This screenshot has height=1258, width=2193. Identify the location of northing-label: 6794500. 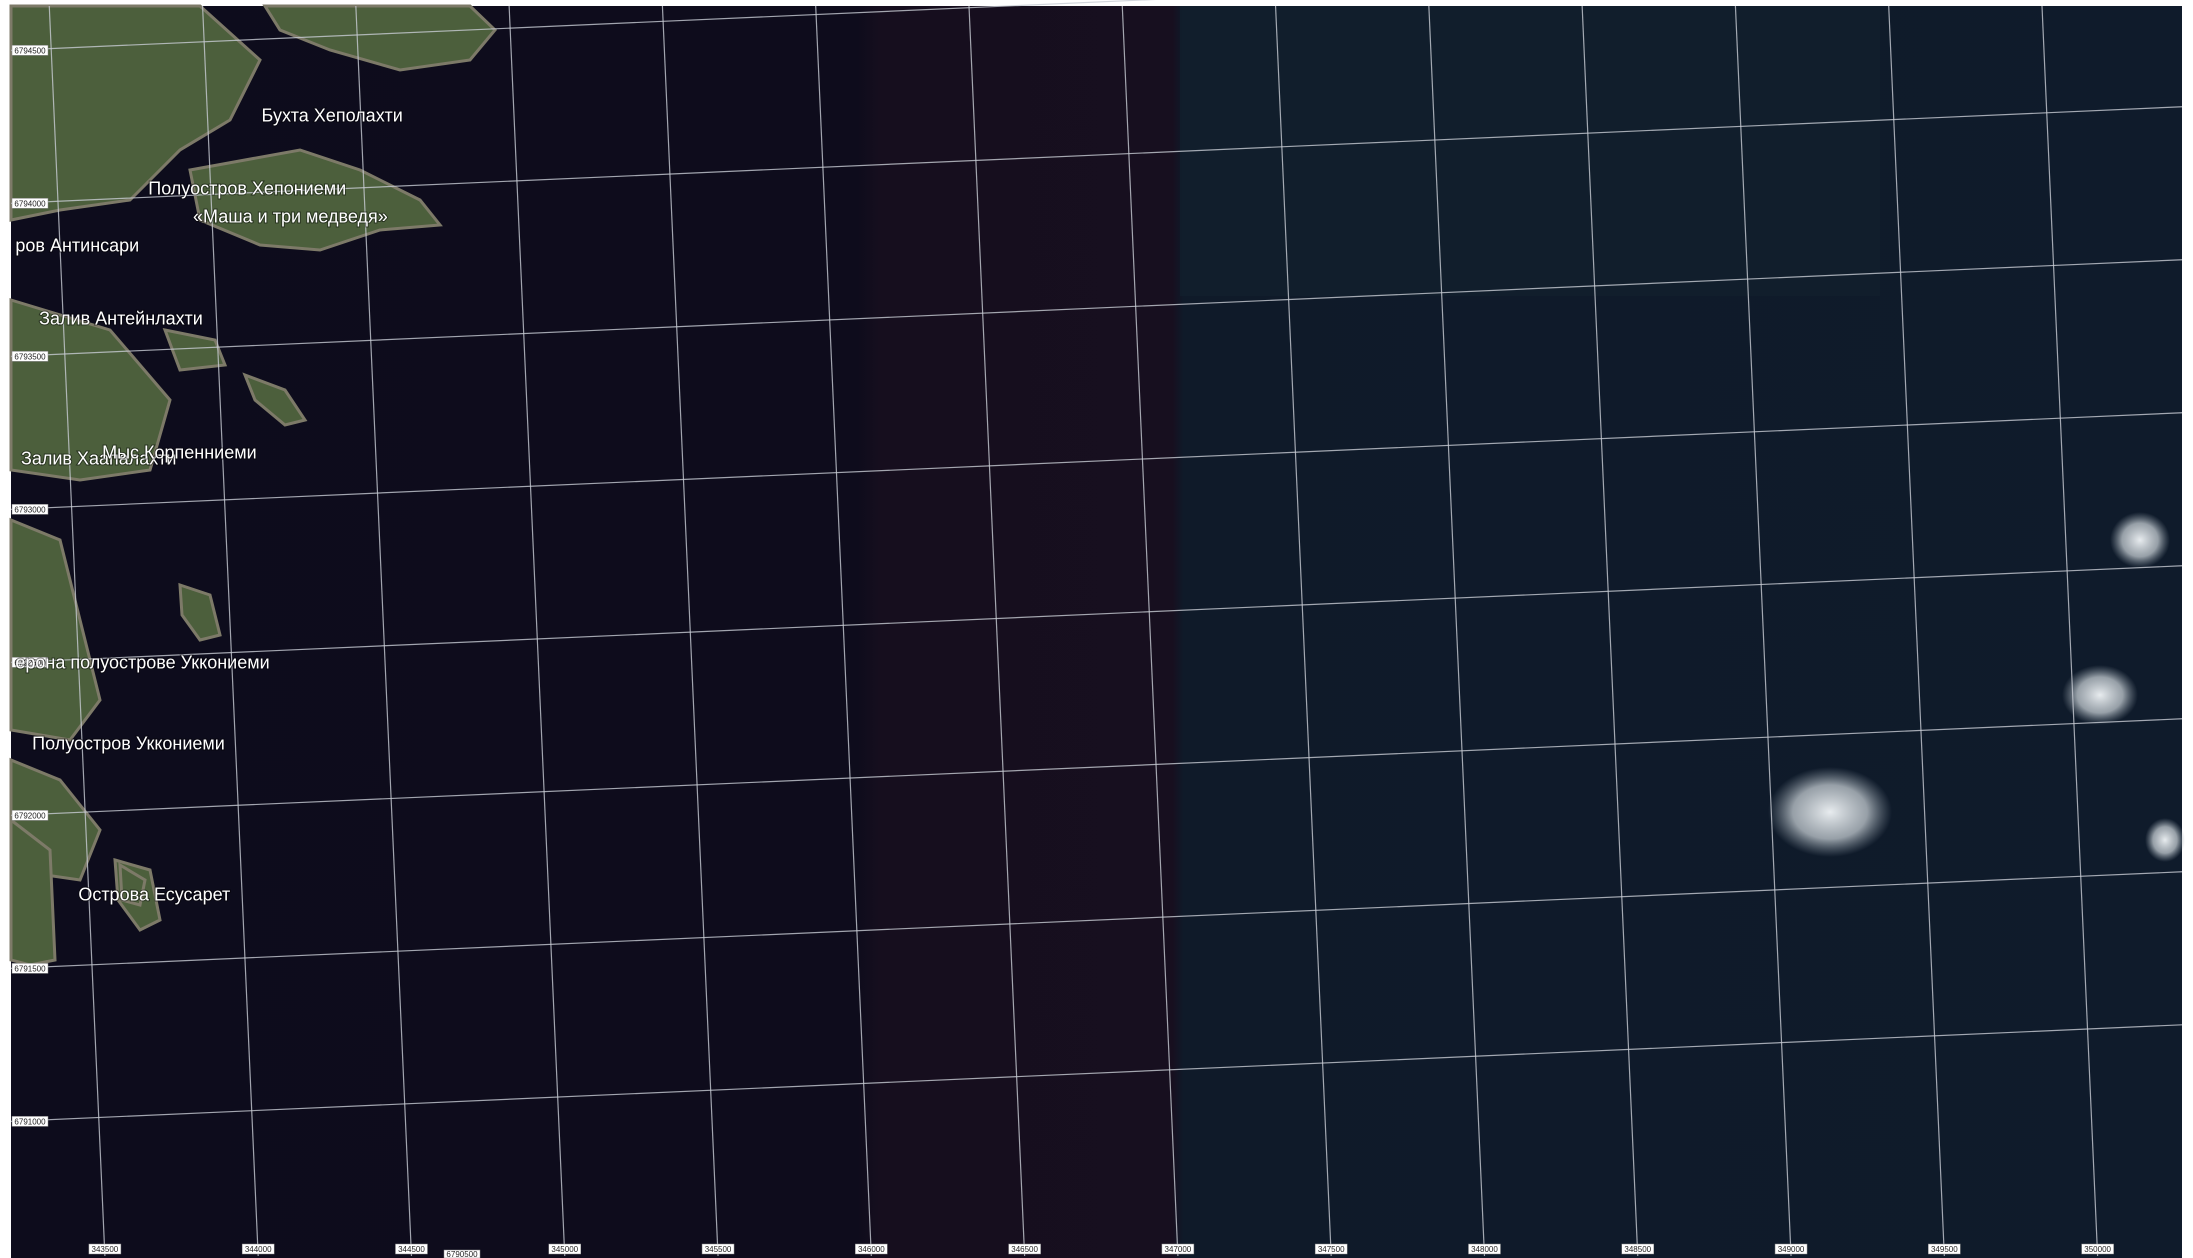
(30, 50).